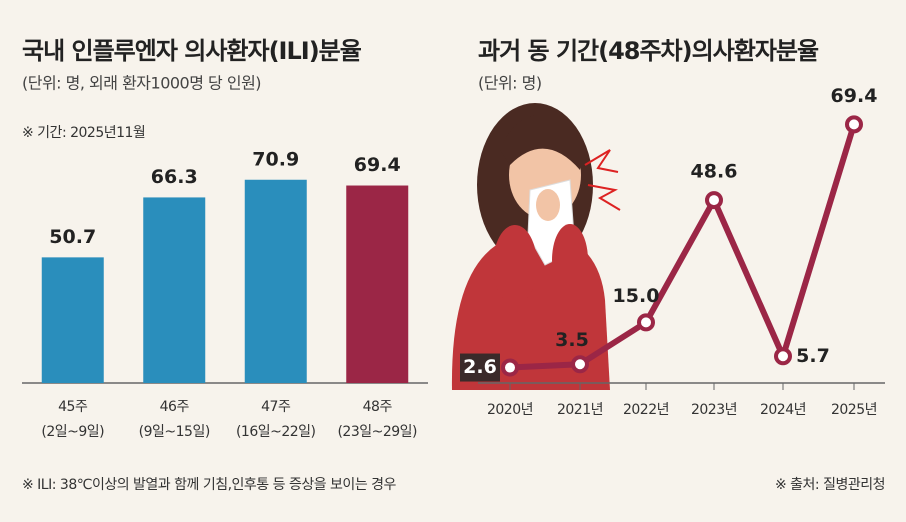 The width and height of the screenshot is (906, 522). I want to click on x-tick-sublabel: (23일~29일), so click(377, 432).